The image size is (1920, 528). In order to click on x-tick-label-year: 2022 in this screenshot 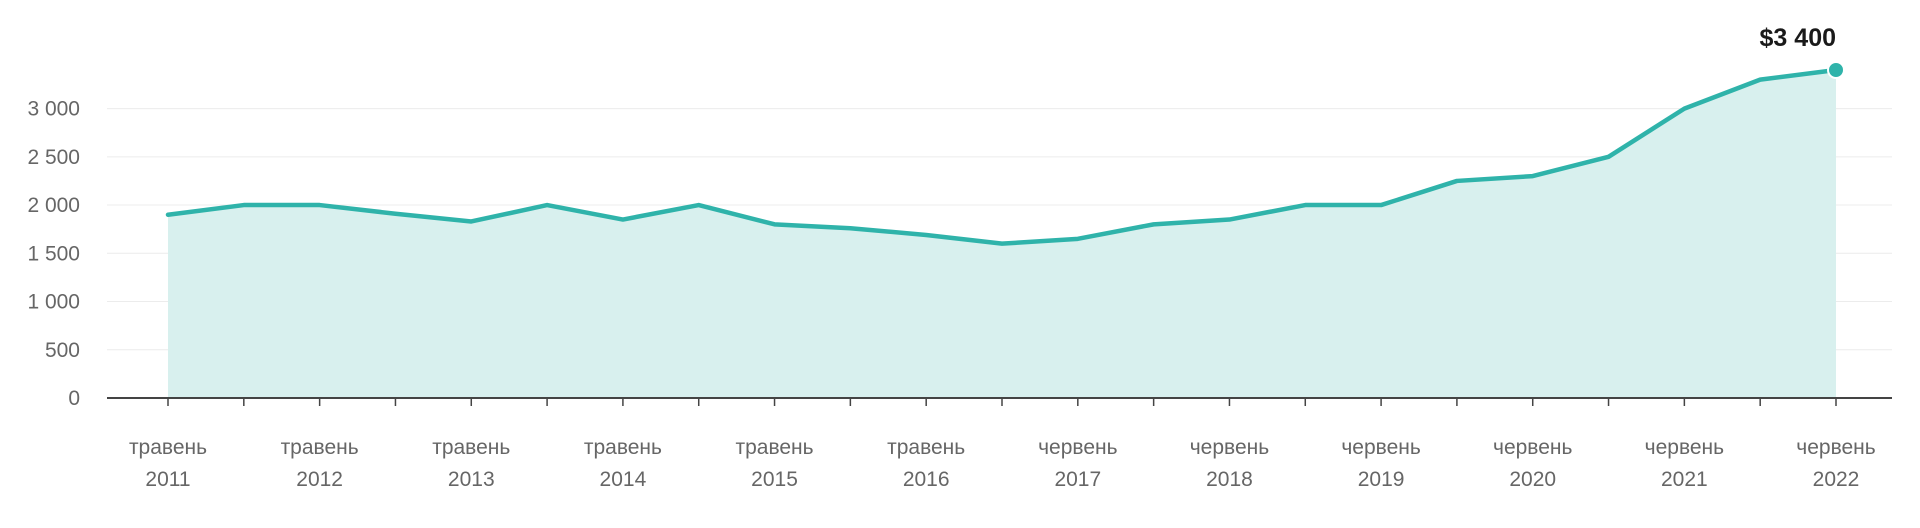, I will do `click(1836, 479)`.